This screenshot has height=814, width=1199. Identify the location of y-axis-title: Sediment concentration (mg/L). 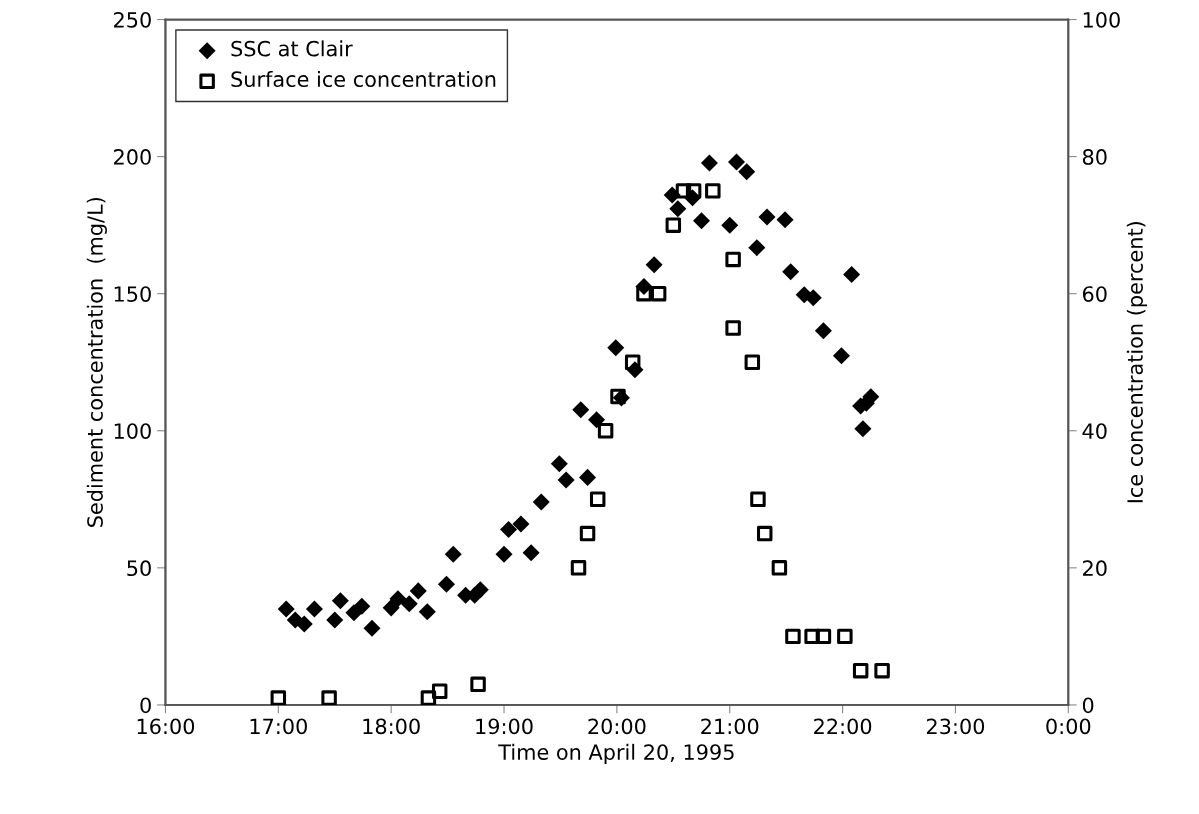
(96, 362).